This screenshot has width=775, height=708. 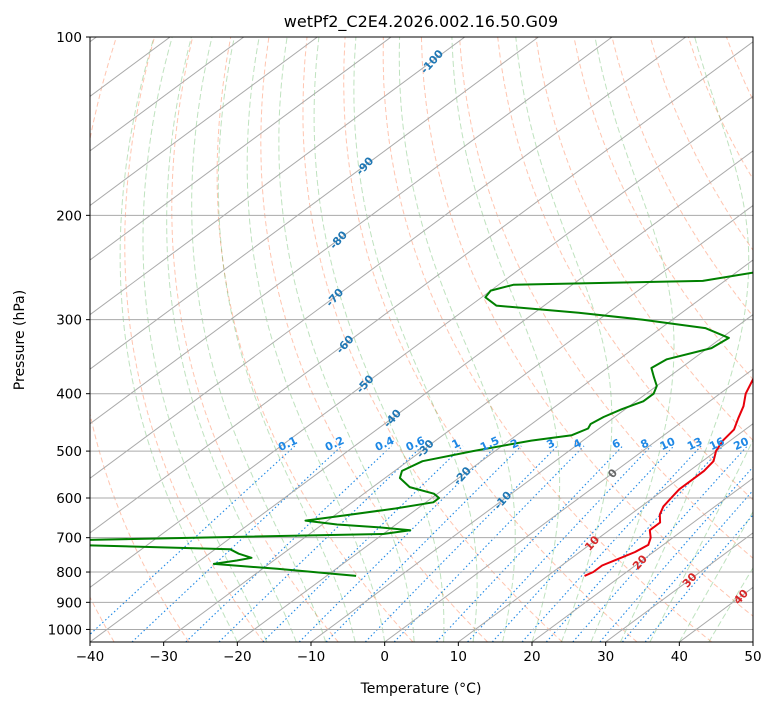 What do you see at coordinates (65, 630) in the screenshot?
I see `y-tick-label: 1000` at bounding box center [65, 630].